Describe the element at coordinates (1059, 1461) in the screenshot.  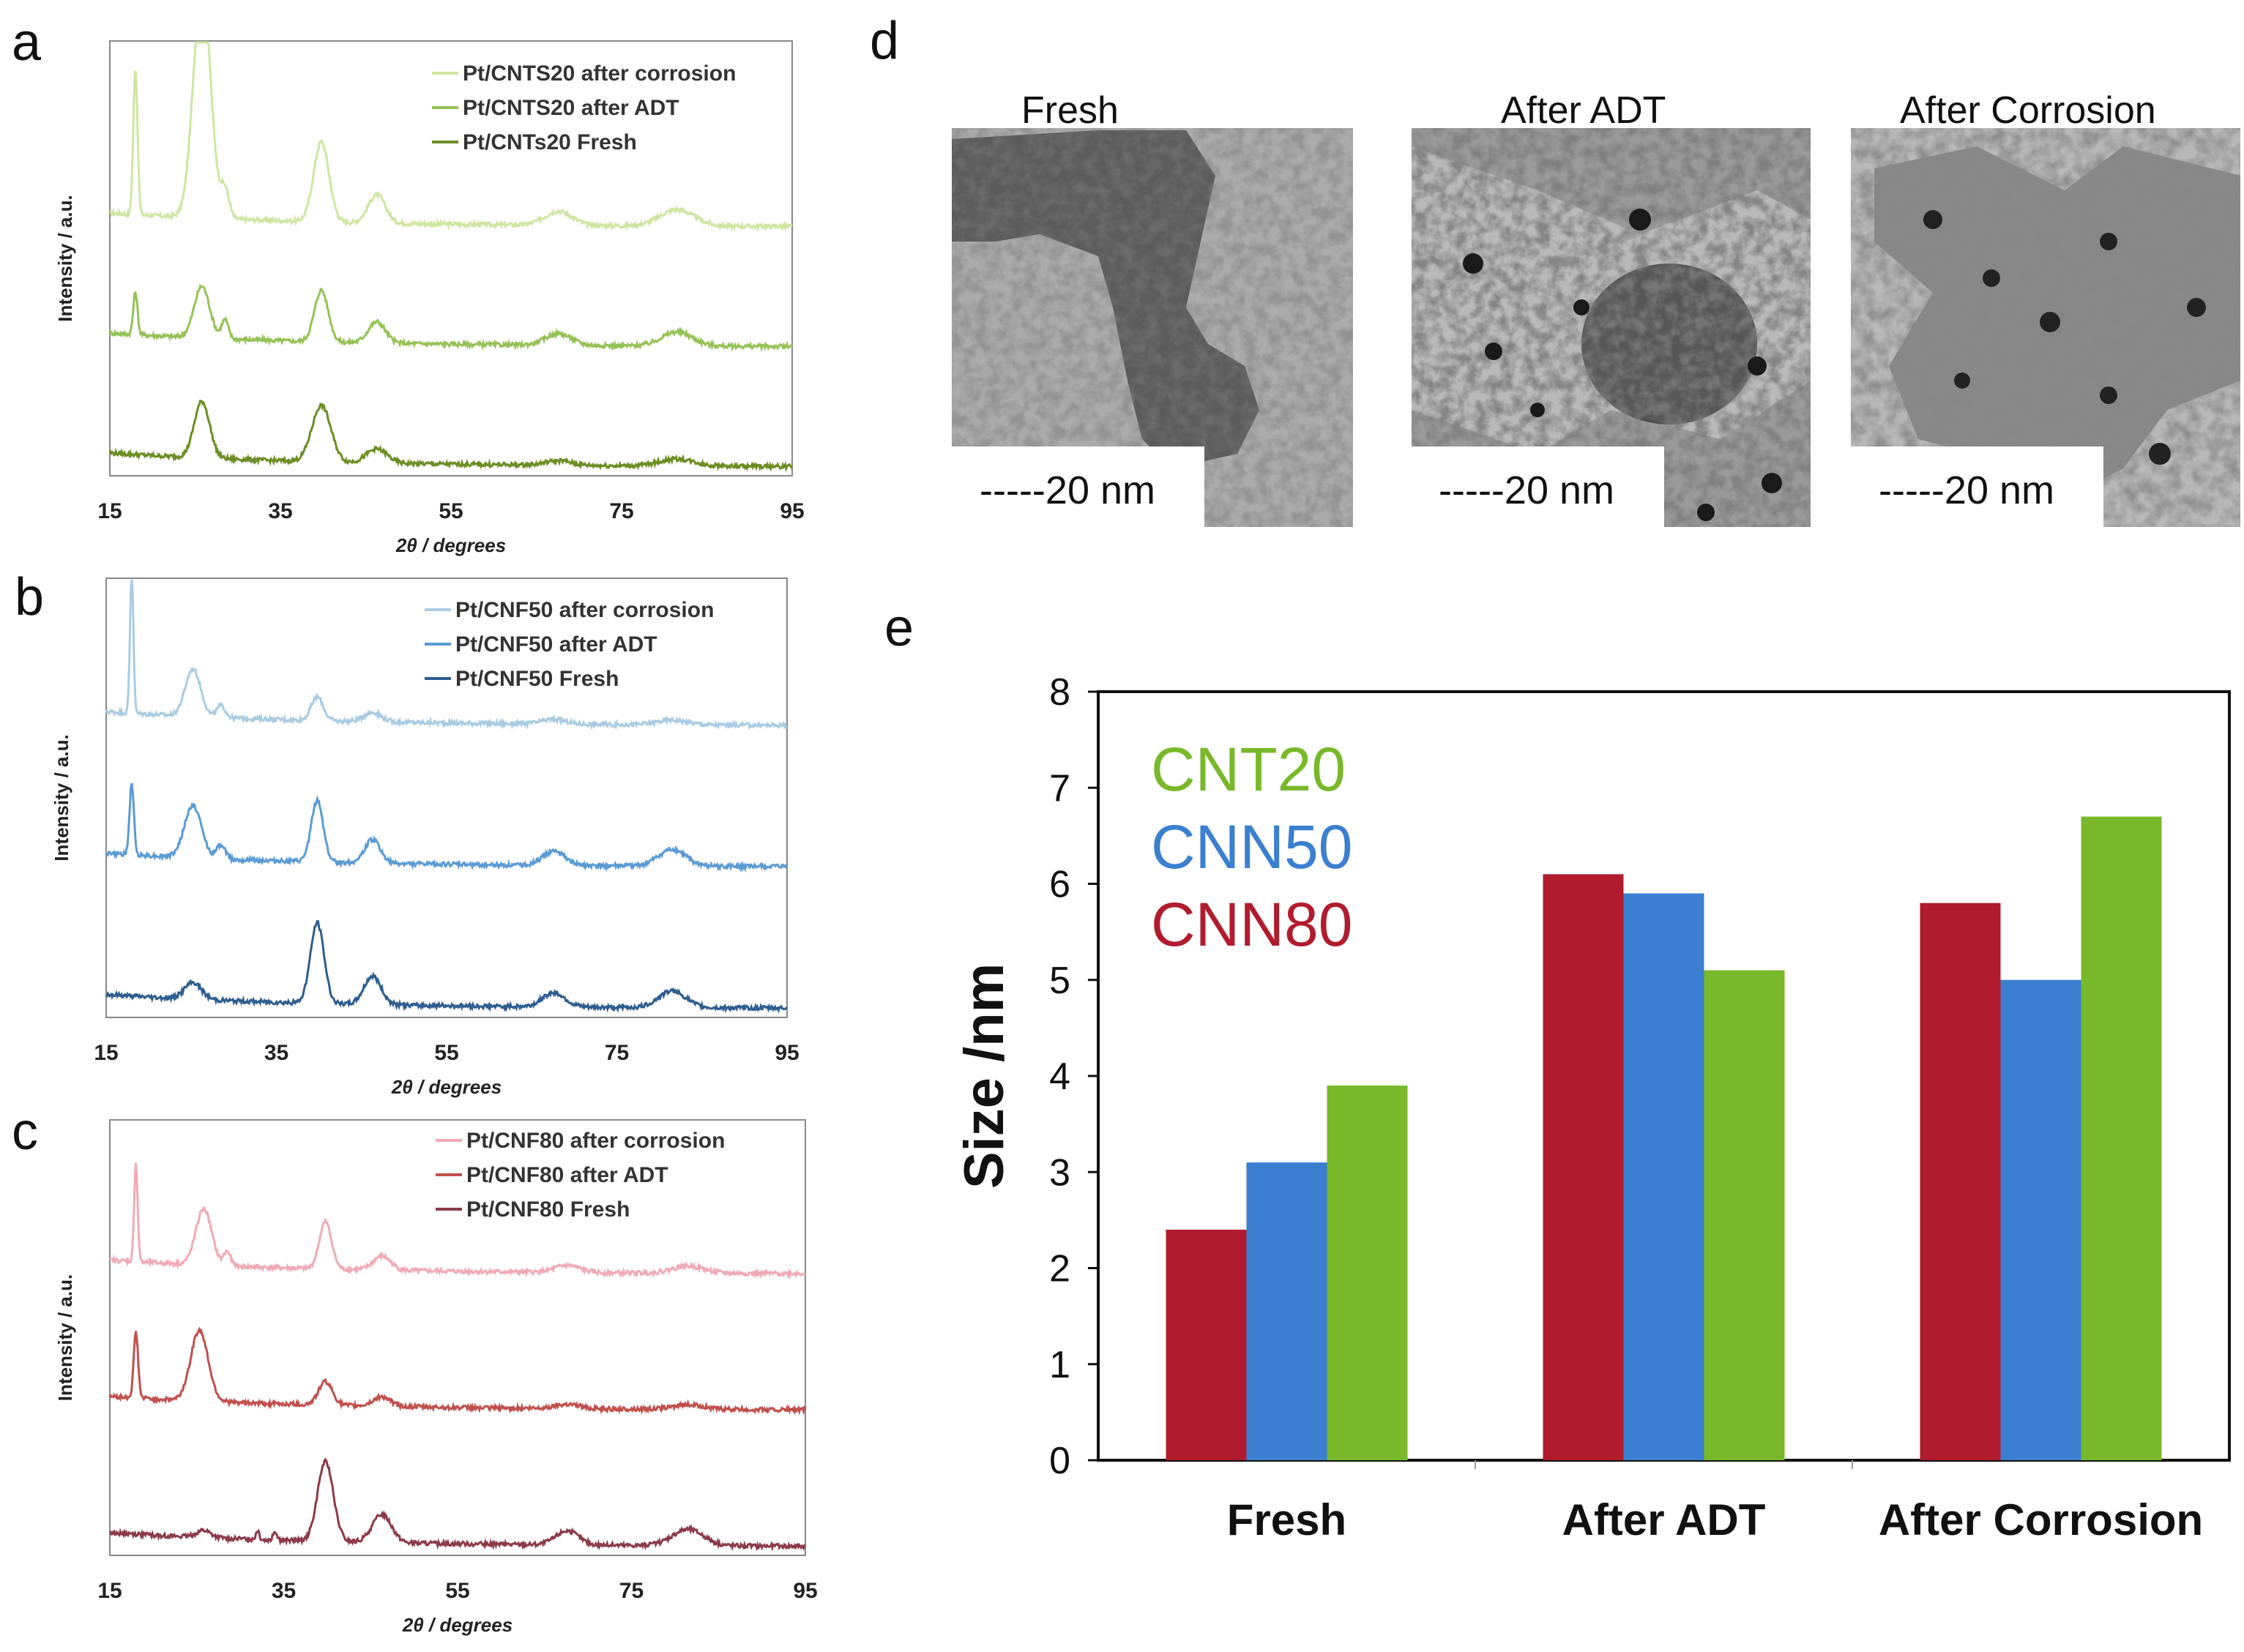
I see `y-tick-label: 0` at that location.